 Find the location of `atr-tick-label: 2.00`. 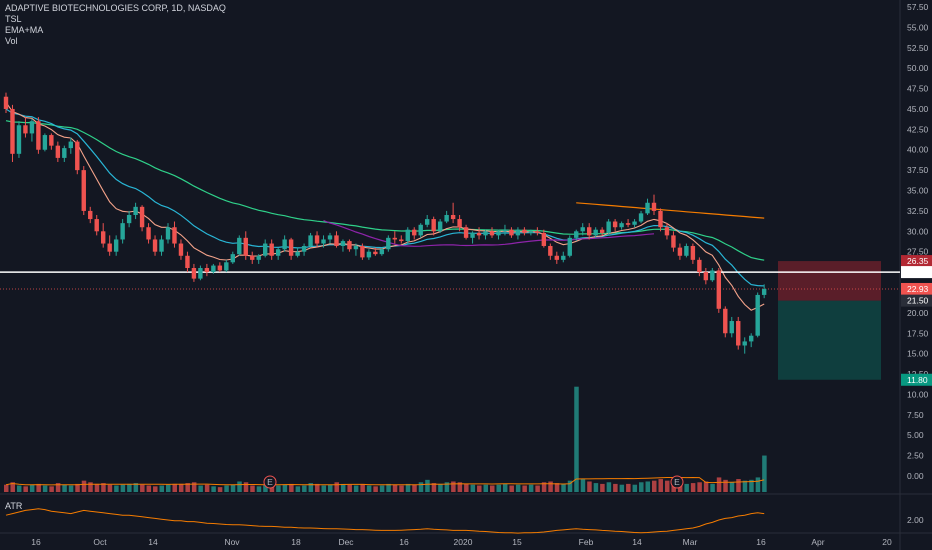

atr-tick-label: 2.00 is located at coordinates (915, 520).